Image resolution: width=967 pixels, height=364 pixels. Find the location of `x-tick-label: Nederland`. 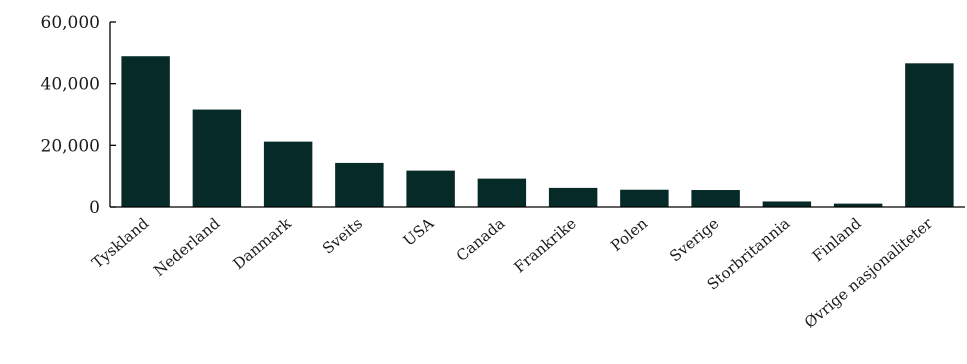

x-tick-label: Nederland is located at coordinates (187, 247).